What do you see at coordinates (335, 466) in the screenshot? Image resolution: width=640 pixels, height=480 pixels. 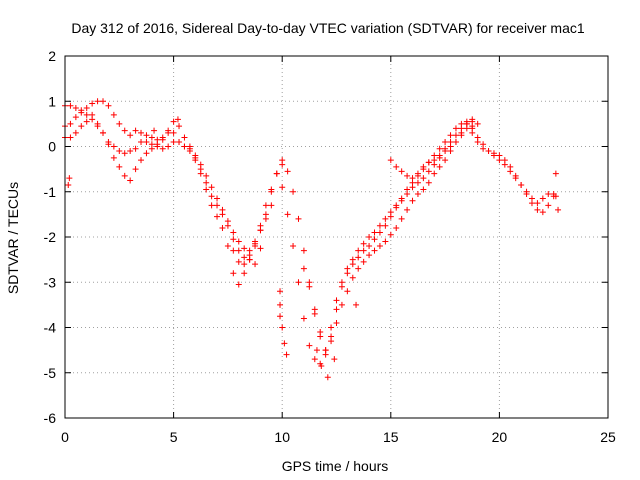 I see `x-axis-label: GPS time / hours` at bounding box center [335, 466].